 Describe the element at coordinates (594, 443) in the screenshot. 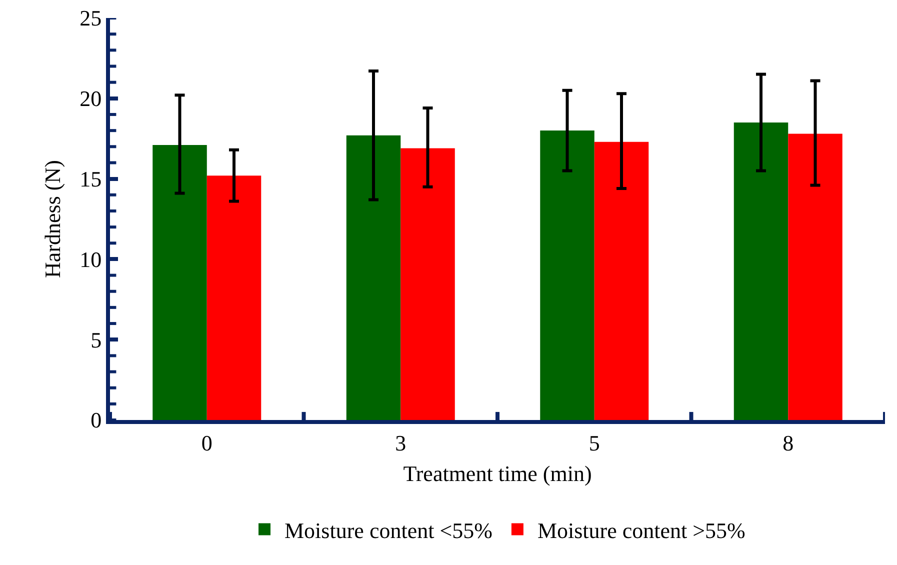

I see `x-tick-label: 5` at that location.